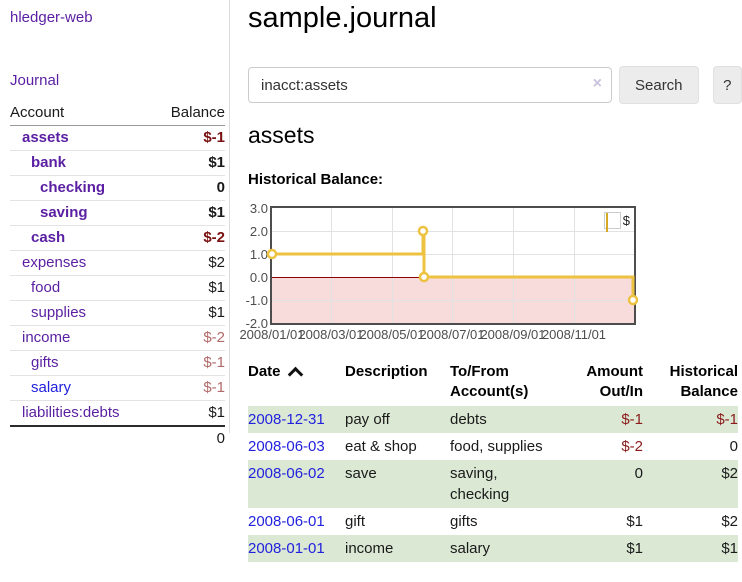 This screenshot has height=582, width=742. What do you see at coordinates (638, 473) in the screenshot?
I see `transaction-amount: 0` at bounding box center [638, 473].